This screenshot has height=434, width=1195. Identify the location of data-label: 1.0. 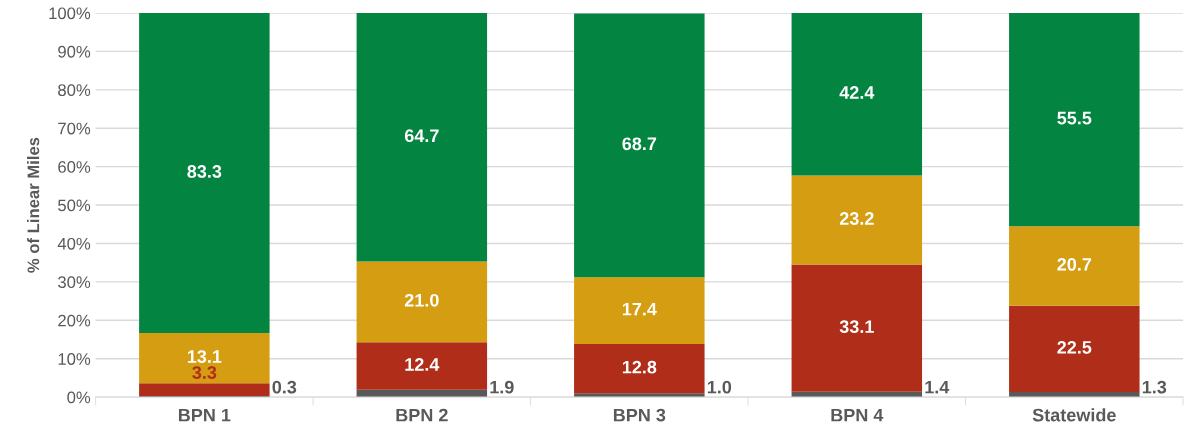
(719, 387).